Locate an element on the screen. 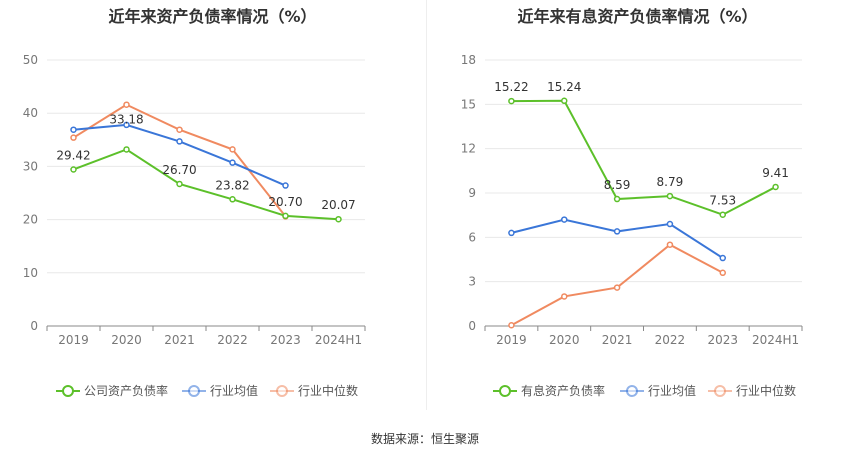 The image size is (850, 459). legend-item-0: 公司资产负债率 is located at coordinates (112, 390).